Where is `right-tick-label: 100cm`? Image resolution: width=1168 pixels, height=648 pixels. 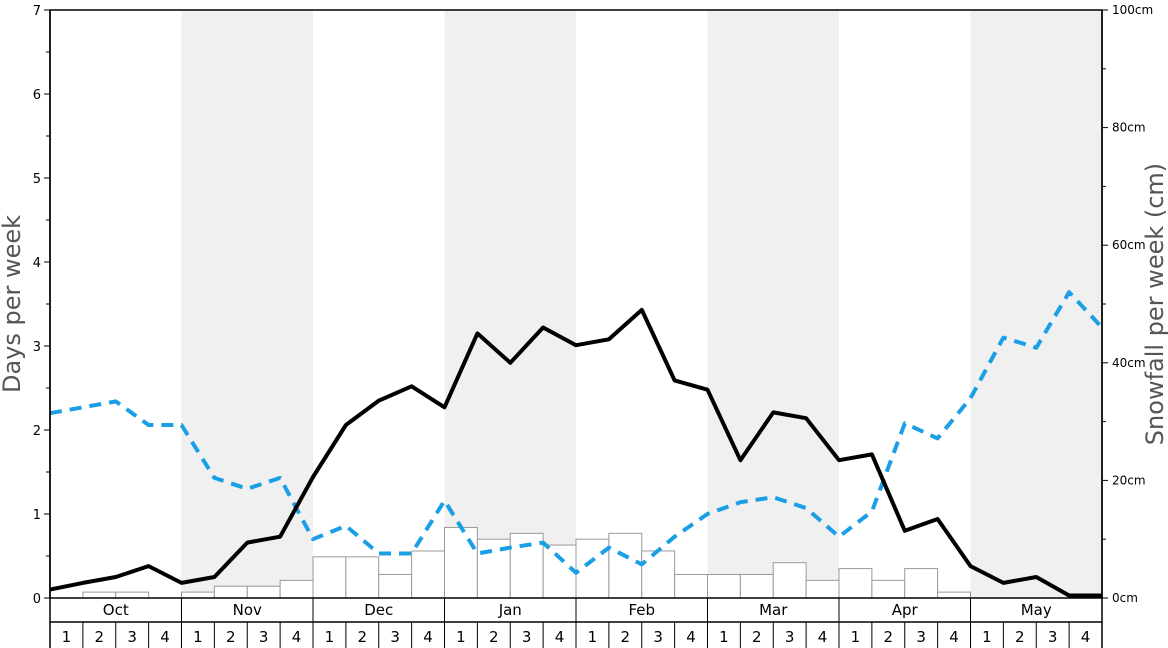 right-tick-label: 100cm is located at coordinates (1132, 10).